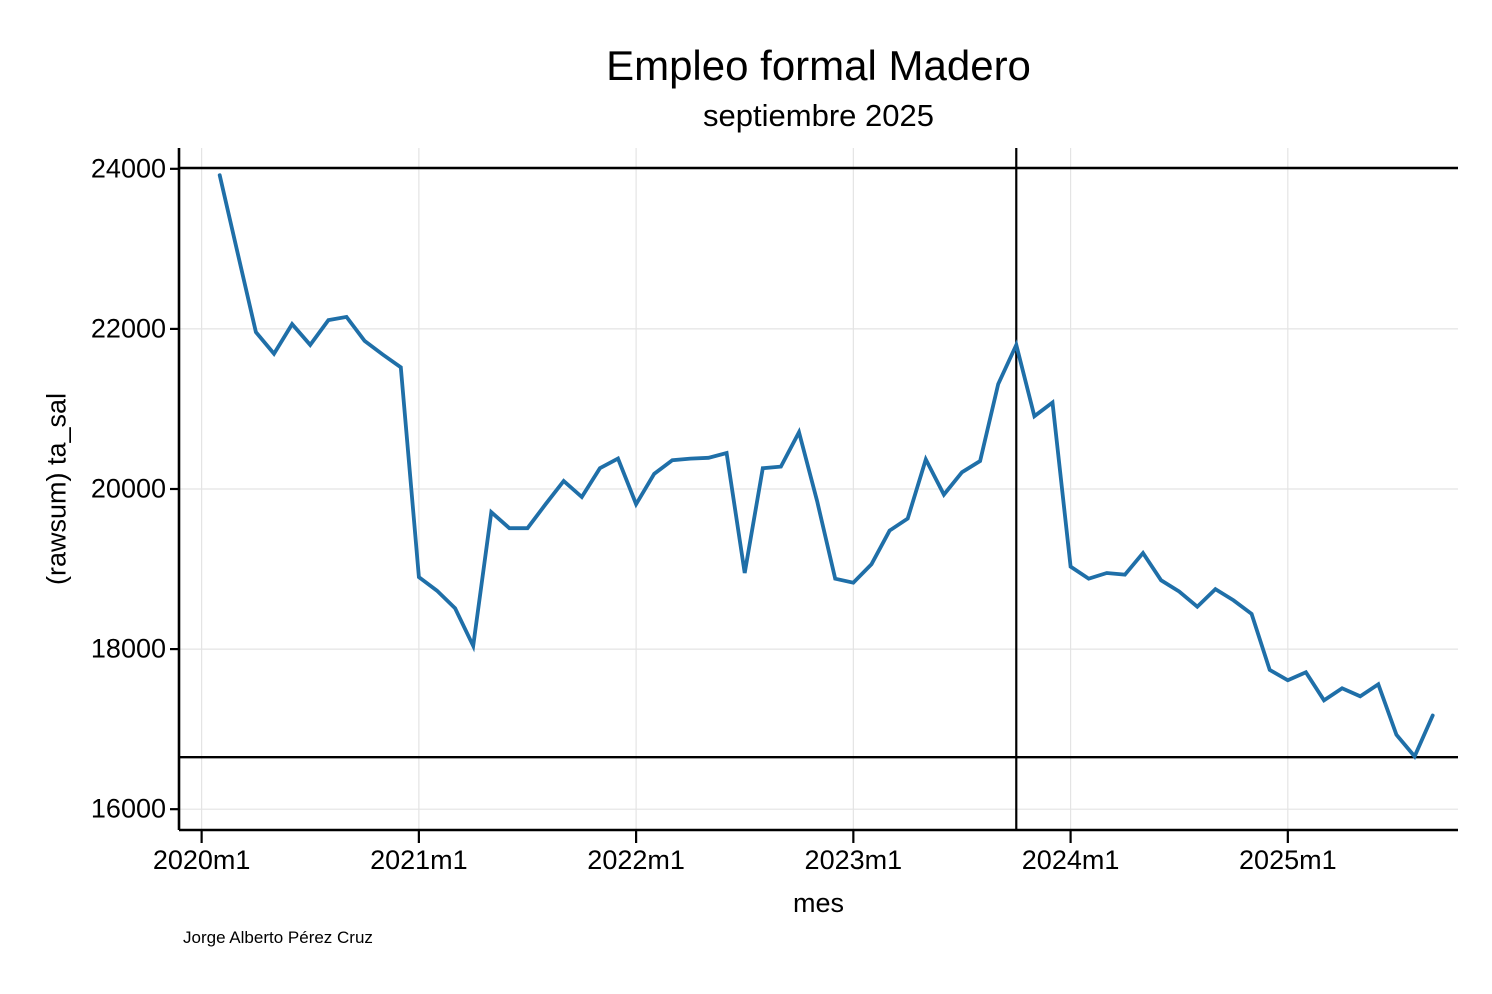 Image resolution: width=1492 pixels, height=994 pixels. I want to click on y-tick-label: 22000, so click(128, 328).